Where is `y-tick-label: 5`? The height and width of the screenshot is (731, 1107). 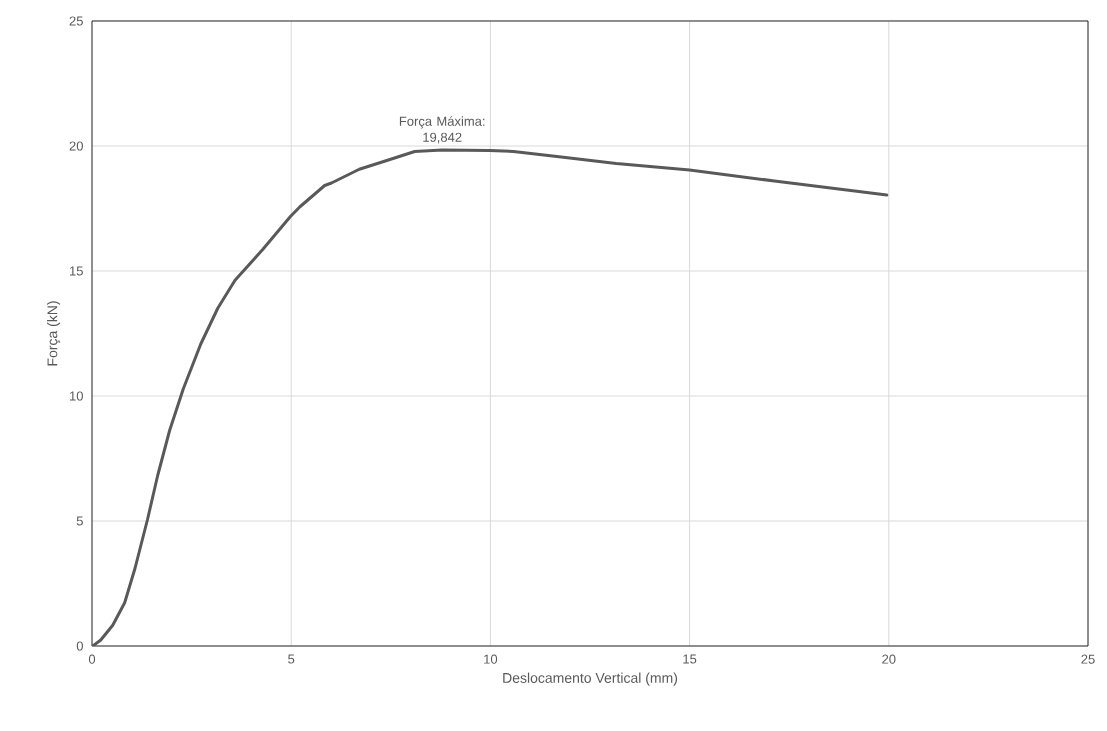 y-tick-label: 5 is located at coordinates (79, 521).